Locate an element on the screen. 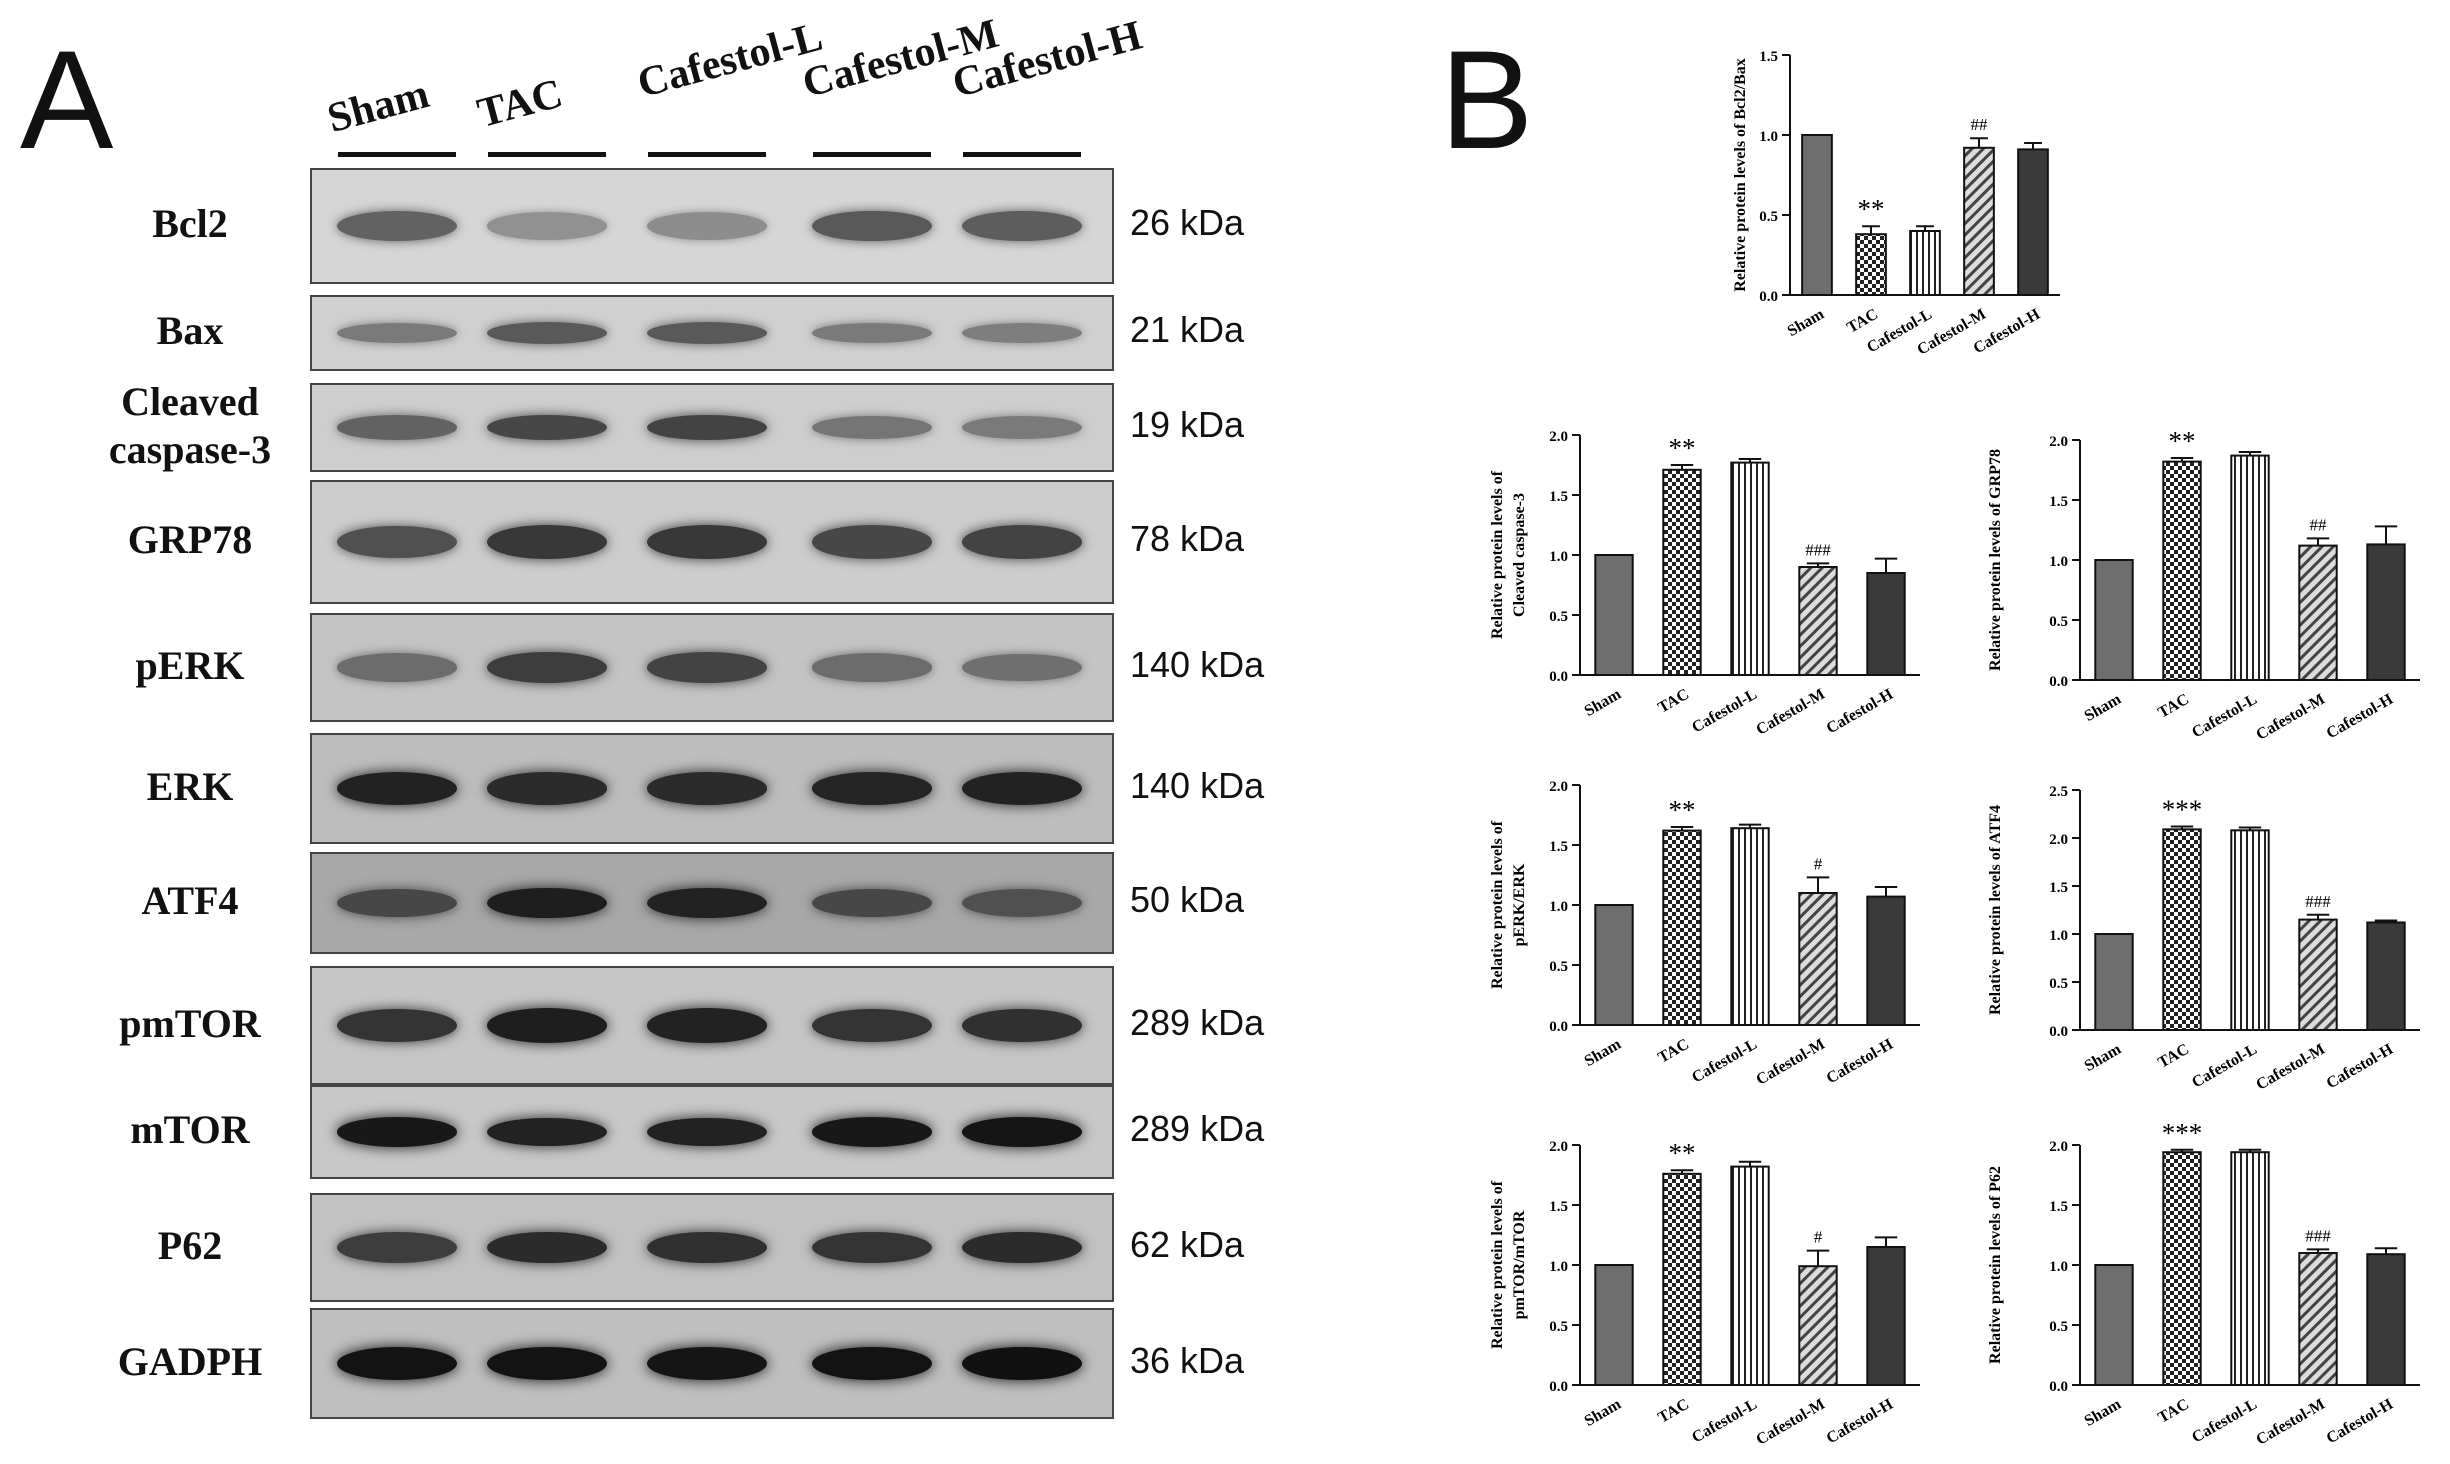  significance-label: # is located at coordinates (1818, 863).